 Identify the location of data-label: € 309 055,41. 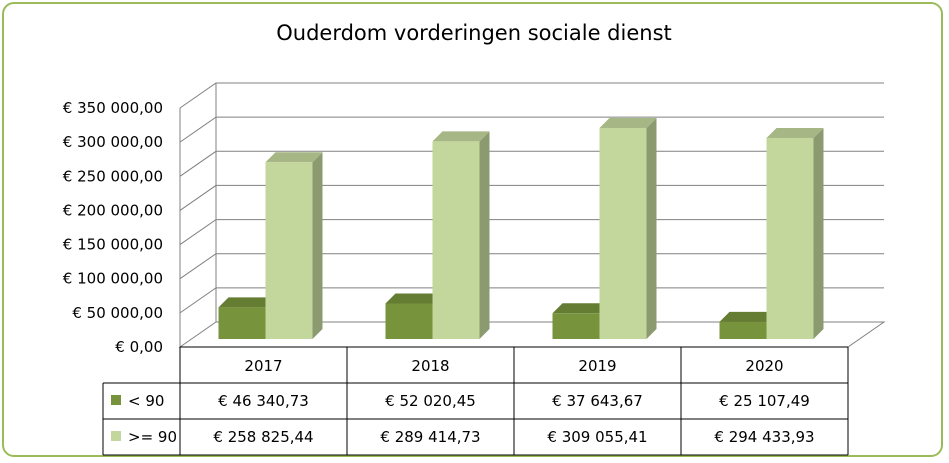
(597, 437).